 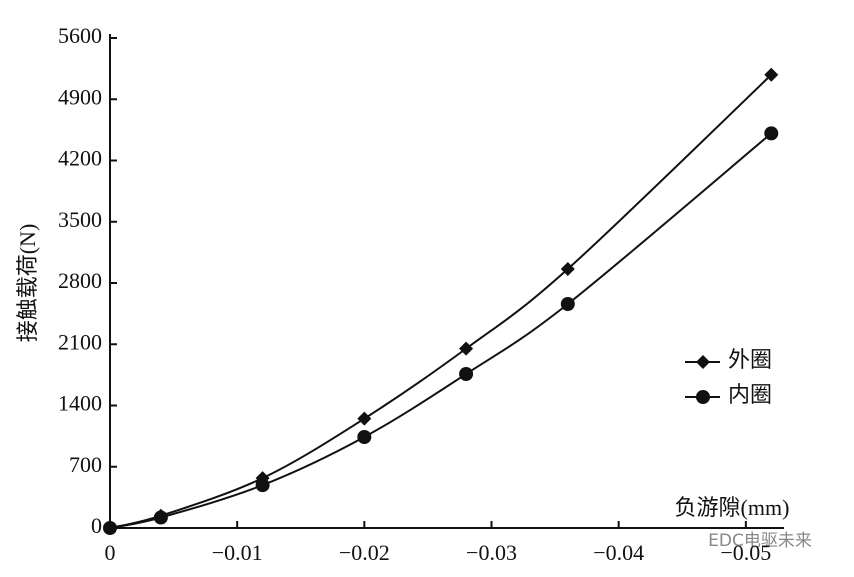 What do you see at coordinates (80, 280) in the screenshot?
I see `y-tick-label: 2800` at bounding box center [80, 280].